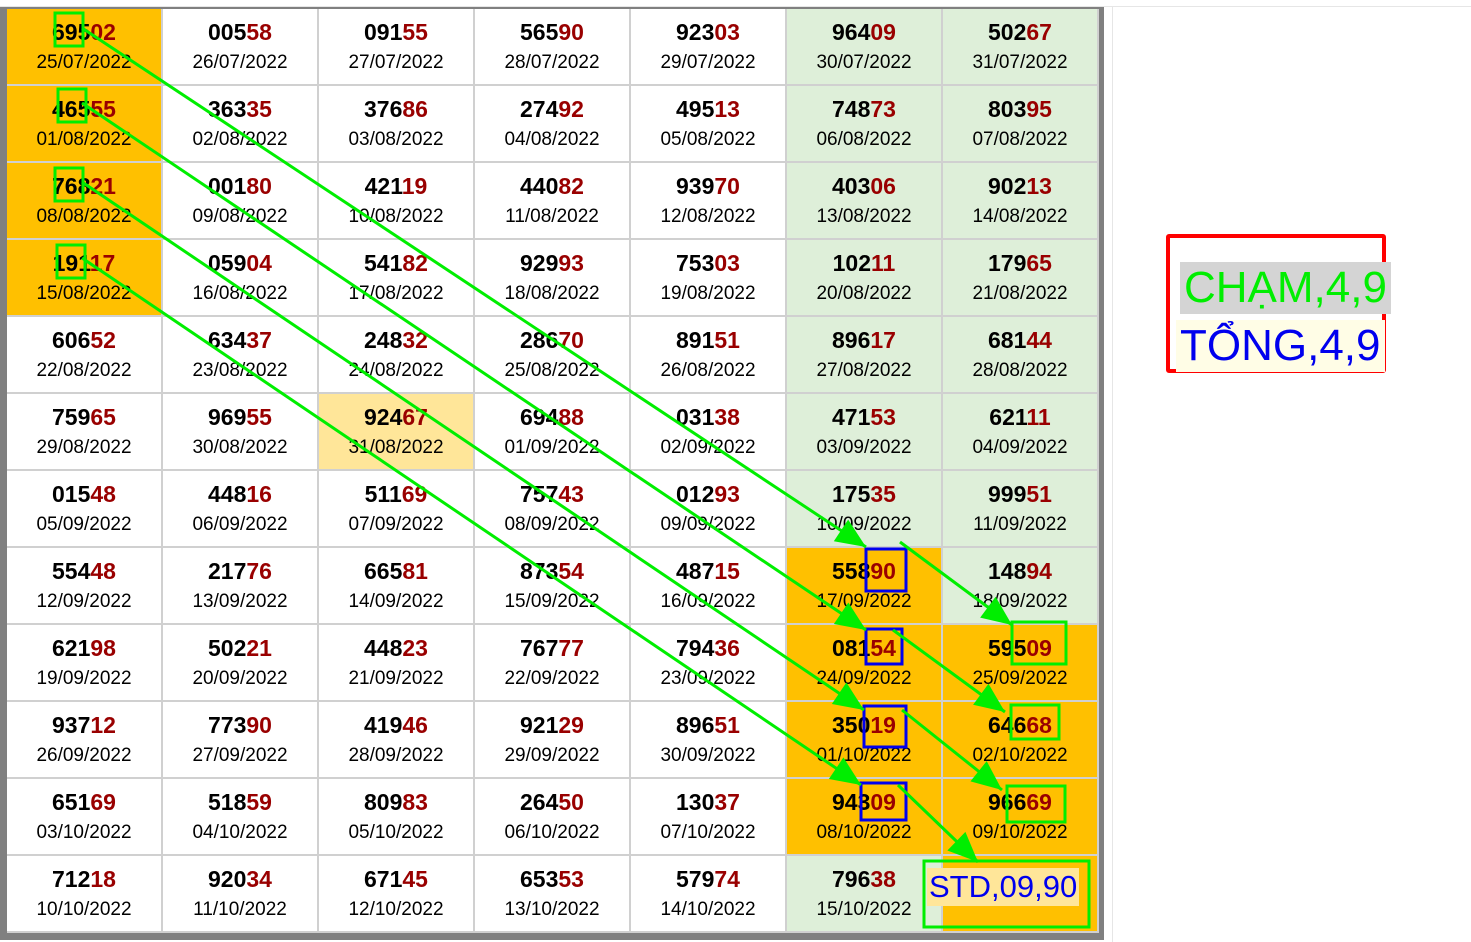 The width and height of the screenshot is (1471, 942). I want to click on number-tail: 23, so click(415, 648).